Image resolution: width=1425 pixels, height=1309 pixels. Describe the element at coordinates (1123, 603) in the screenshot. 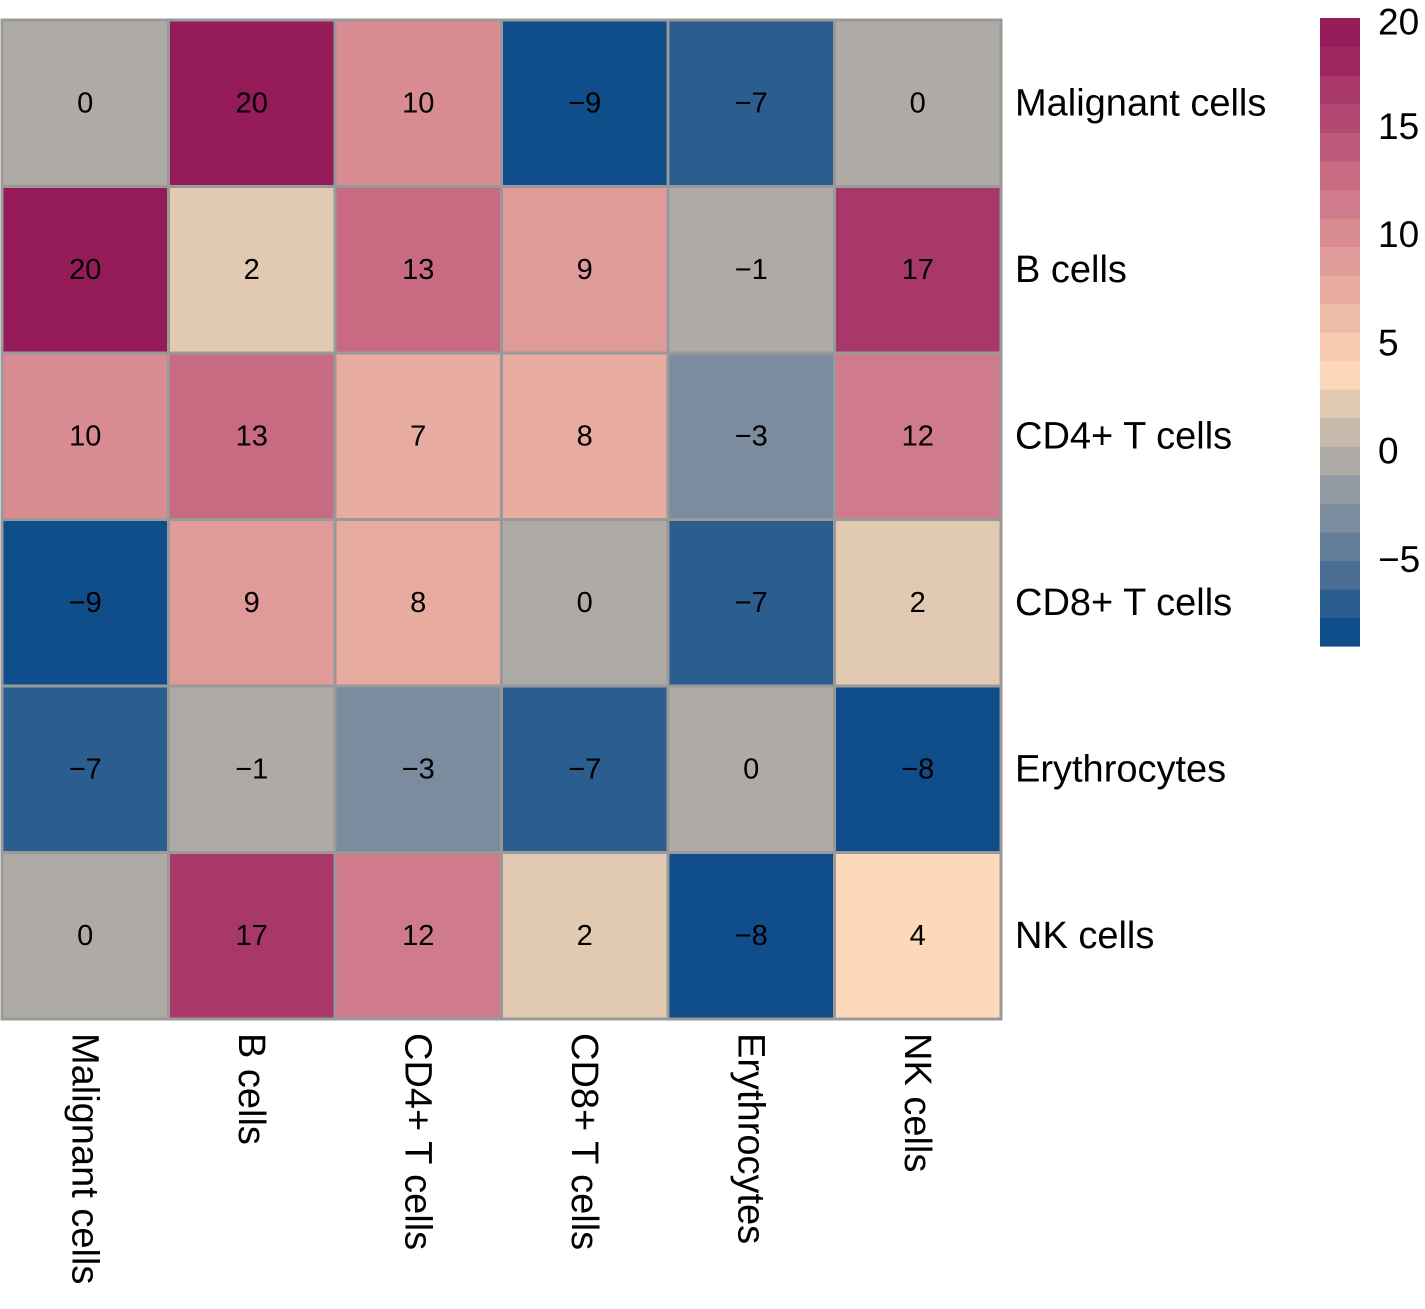

I see `row-label: CD8+ T cells` at that location.